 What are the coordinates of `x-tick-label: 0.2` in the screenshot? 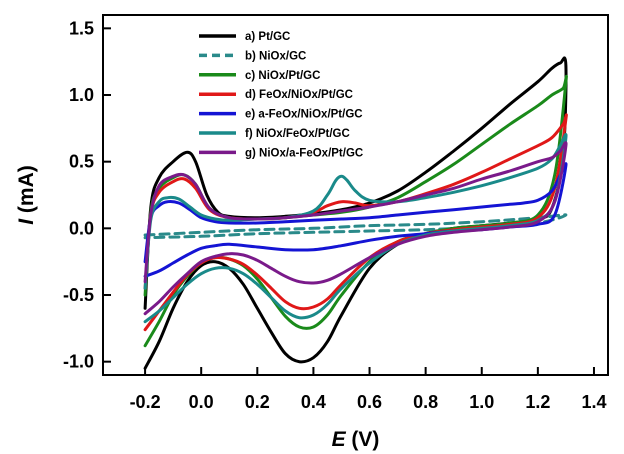 It's located at (257, 402).